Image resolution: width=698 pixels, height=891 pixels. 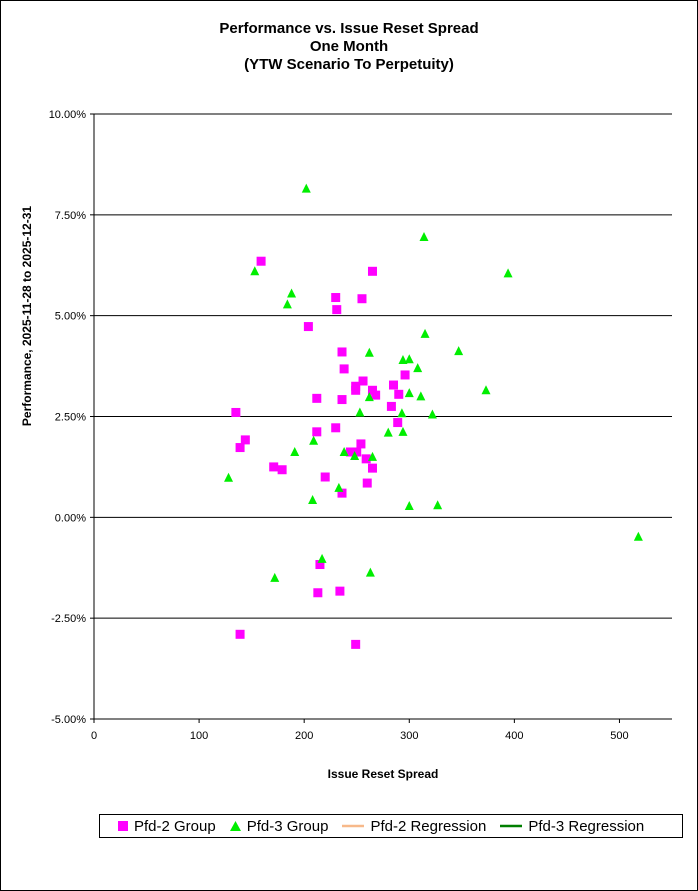 What do you see at coordinates (235, 826) in the screenshot?
I see `triangle-marker-icon` at bounding box center [235, 826].